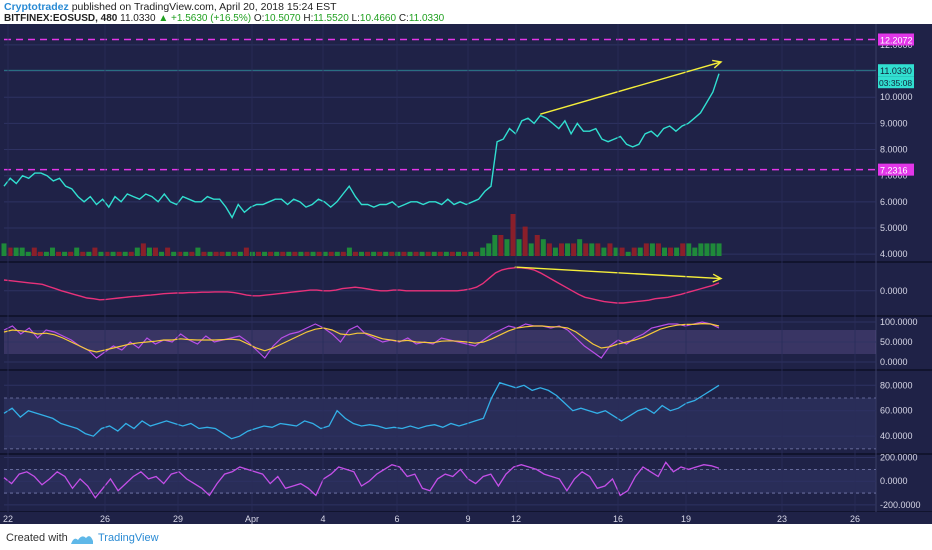 Image resolution: width=932 pixels, height=550 pixels. Describe the element at coordinates (8, 519) in the screenshot. I see `time-tick-label: 22` at that location.